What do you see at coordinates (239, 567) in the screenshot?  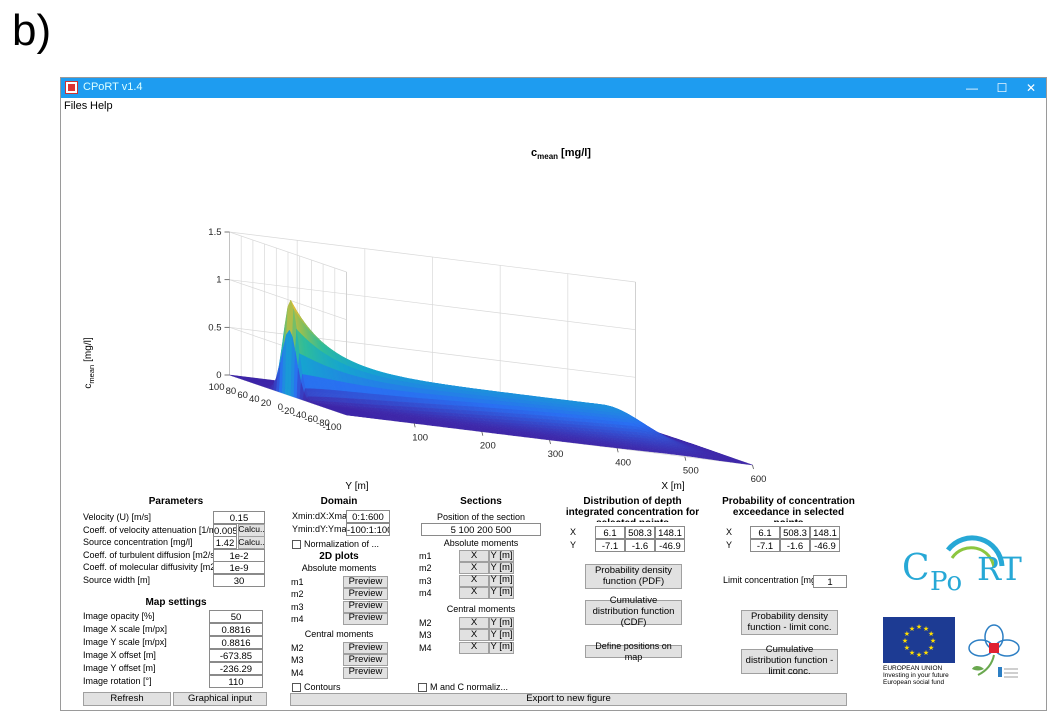 I see `parameter-input: 1e-9` at bounding box center [239, 567].